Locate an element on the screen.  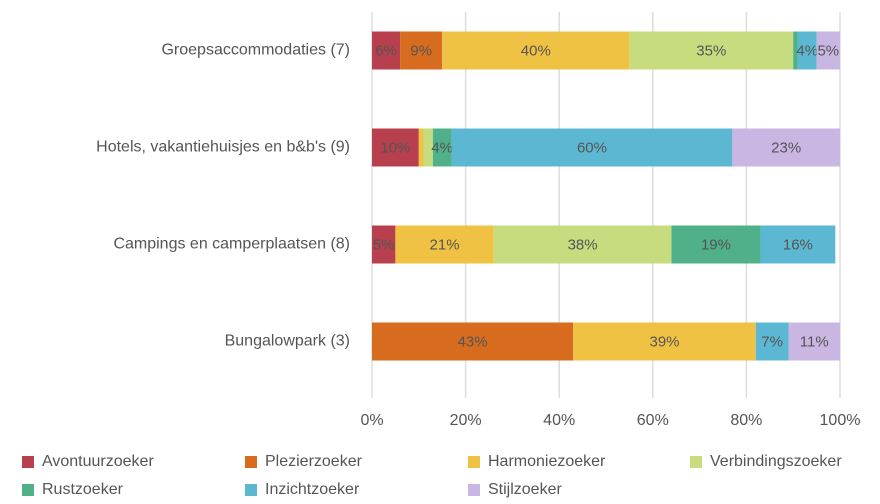
legend-label: Verbindingszoeker is located at coordinates (776, 461).